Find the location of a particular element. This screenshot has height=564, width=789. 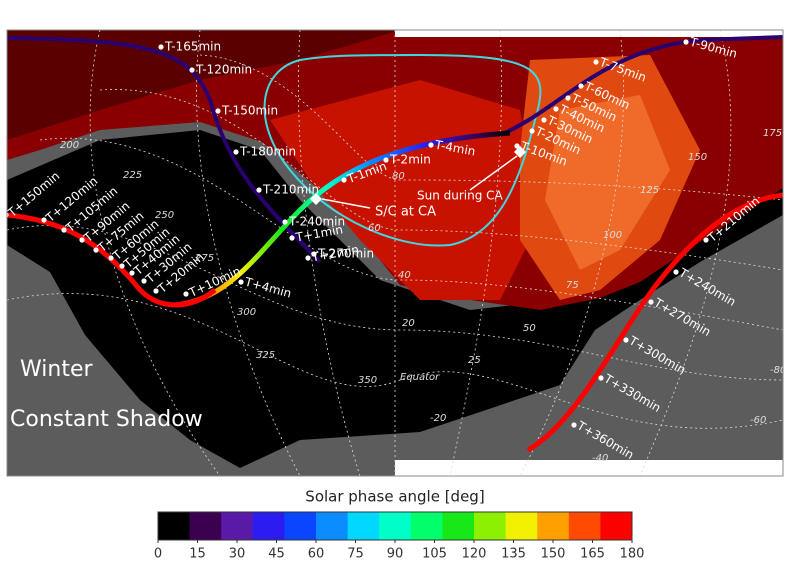

grid-label: -40 is located at coordinates (600, 458).